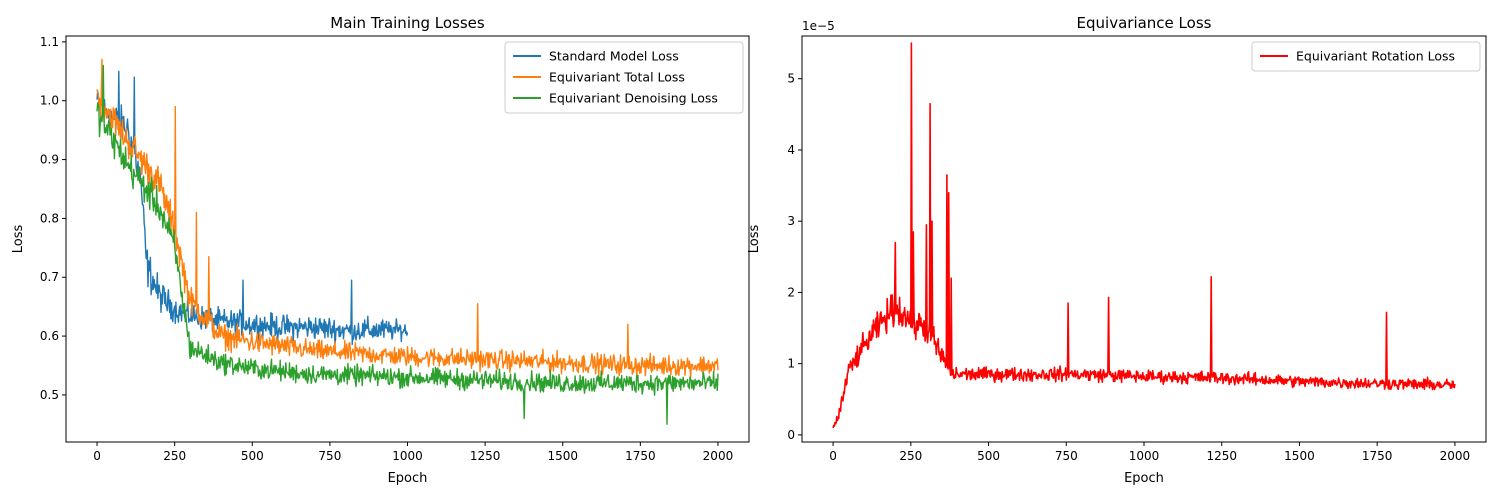 The width and height of the screenshot is (1500, 500). I want to click on y-tick-label: 0.9, so click(49, 160).